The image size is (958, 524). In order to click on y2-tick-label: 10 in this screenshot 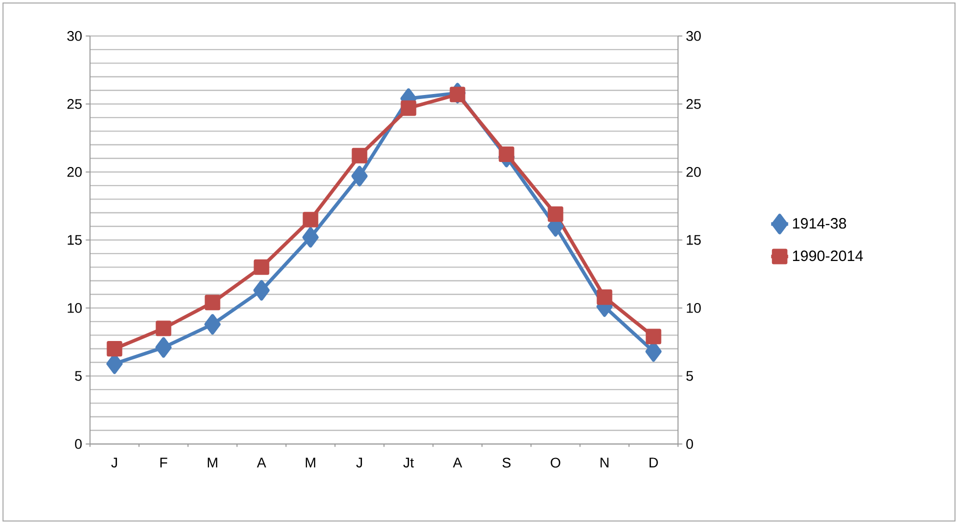, I will do `click(693, 308)`.